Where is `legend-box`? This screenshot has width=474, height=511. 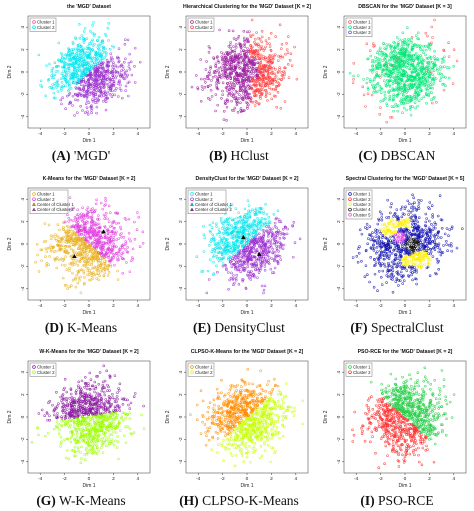
legend-box is located at coordinates (43, 24).